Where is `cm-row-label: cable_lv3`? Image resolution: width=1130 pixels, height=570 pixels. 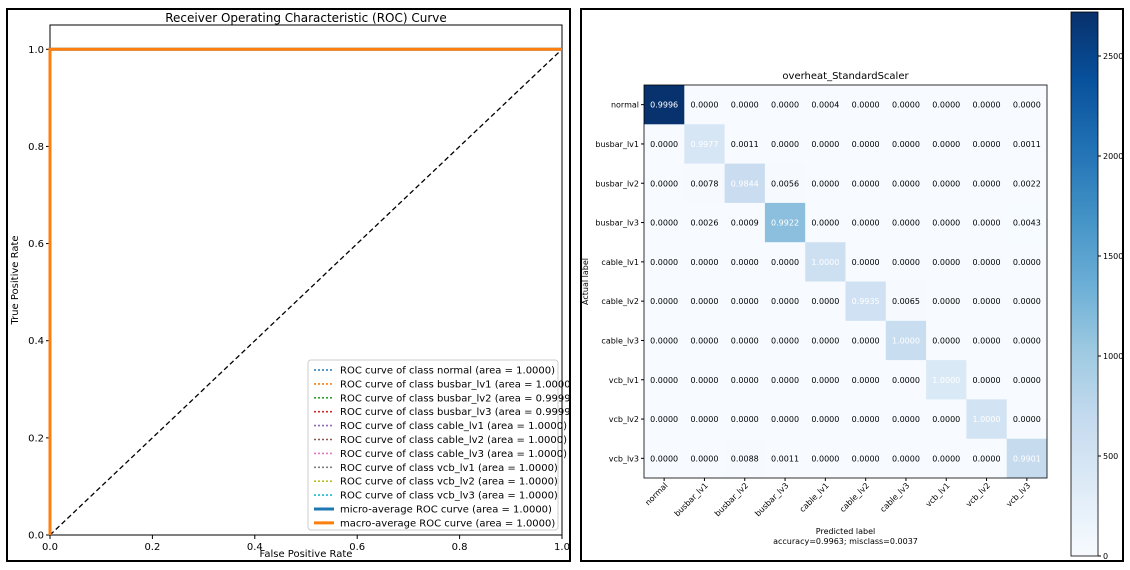
cm-row-label: cable_lv3 is located at coordinates (620, 340).